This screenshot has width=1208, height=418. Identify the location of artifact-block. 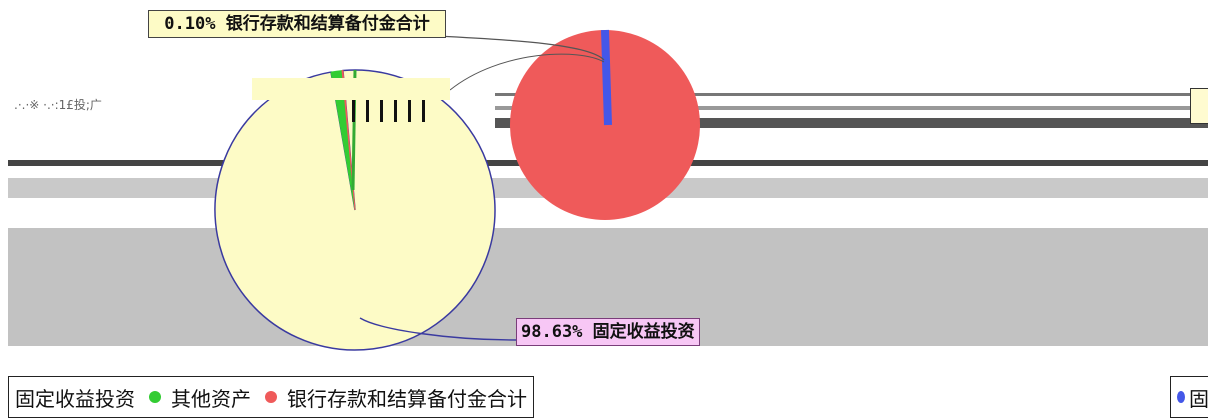
(351, 89).